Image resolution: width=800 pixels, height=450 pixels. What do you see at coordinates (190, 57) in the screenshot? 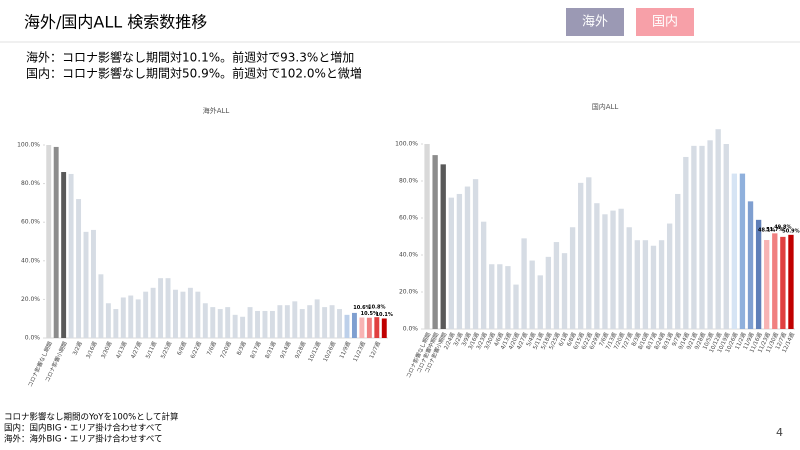
I see `summary-line: 海外：コロナ影響なし期間対10.1%。前週対で93.3%と増加` at bounding box center [190, 57].